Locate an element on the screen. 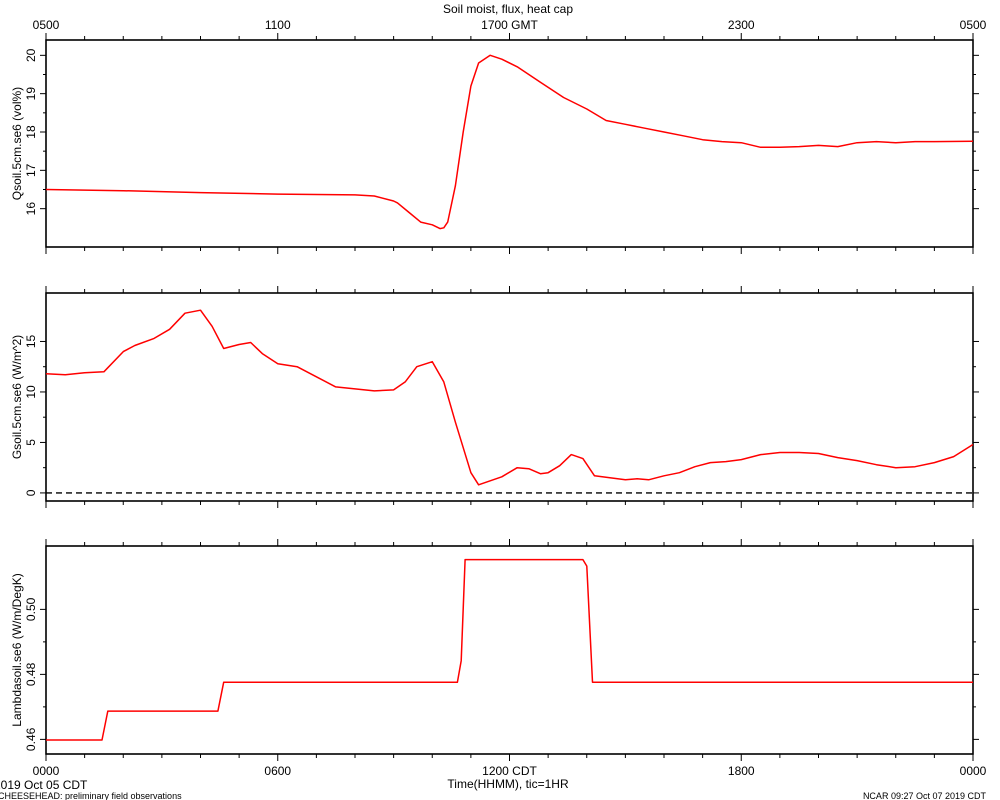  y-tick-label: 19 is located at coordinates (31, 94).